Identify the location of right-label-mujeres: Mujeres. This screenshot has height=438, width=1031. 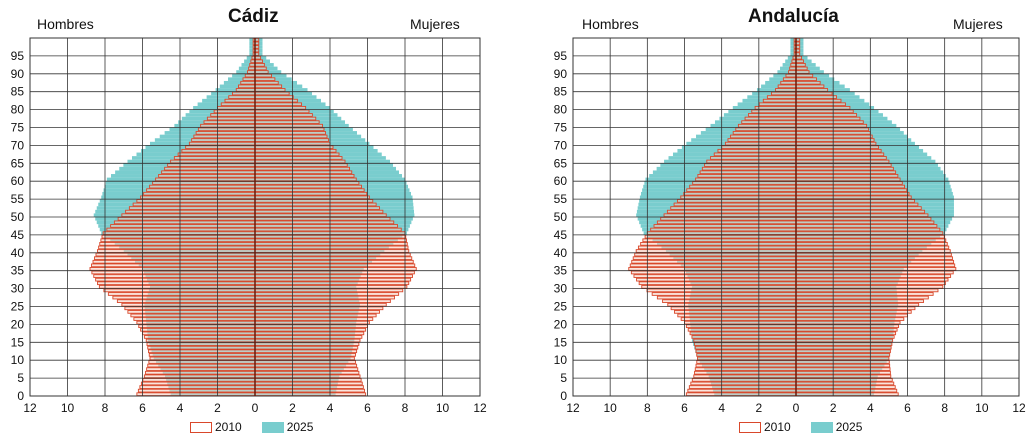
(435, 24).